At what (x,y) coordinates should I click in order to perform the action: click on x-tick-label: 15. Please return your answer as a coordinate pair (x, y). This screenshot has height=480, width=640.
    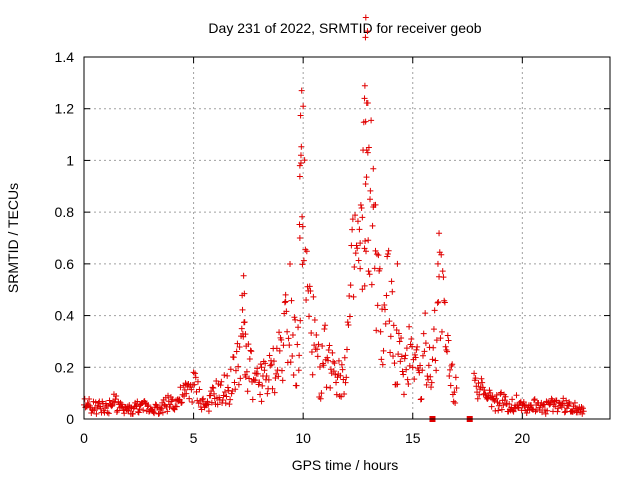
    Looking at the image, I should click on (413, 438).